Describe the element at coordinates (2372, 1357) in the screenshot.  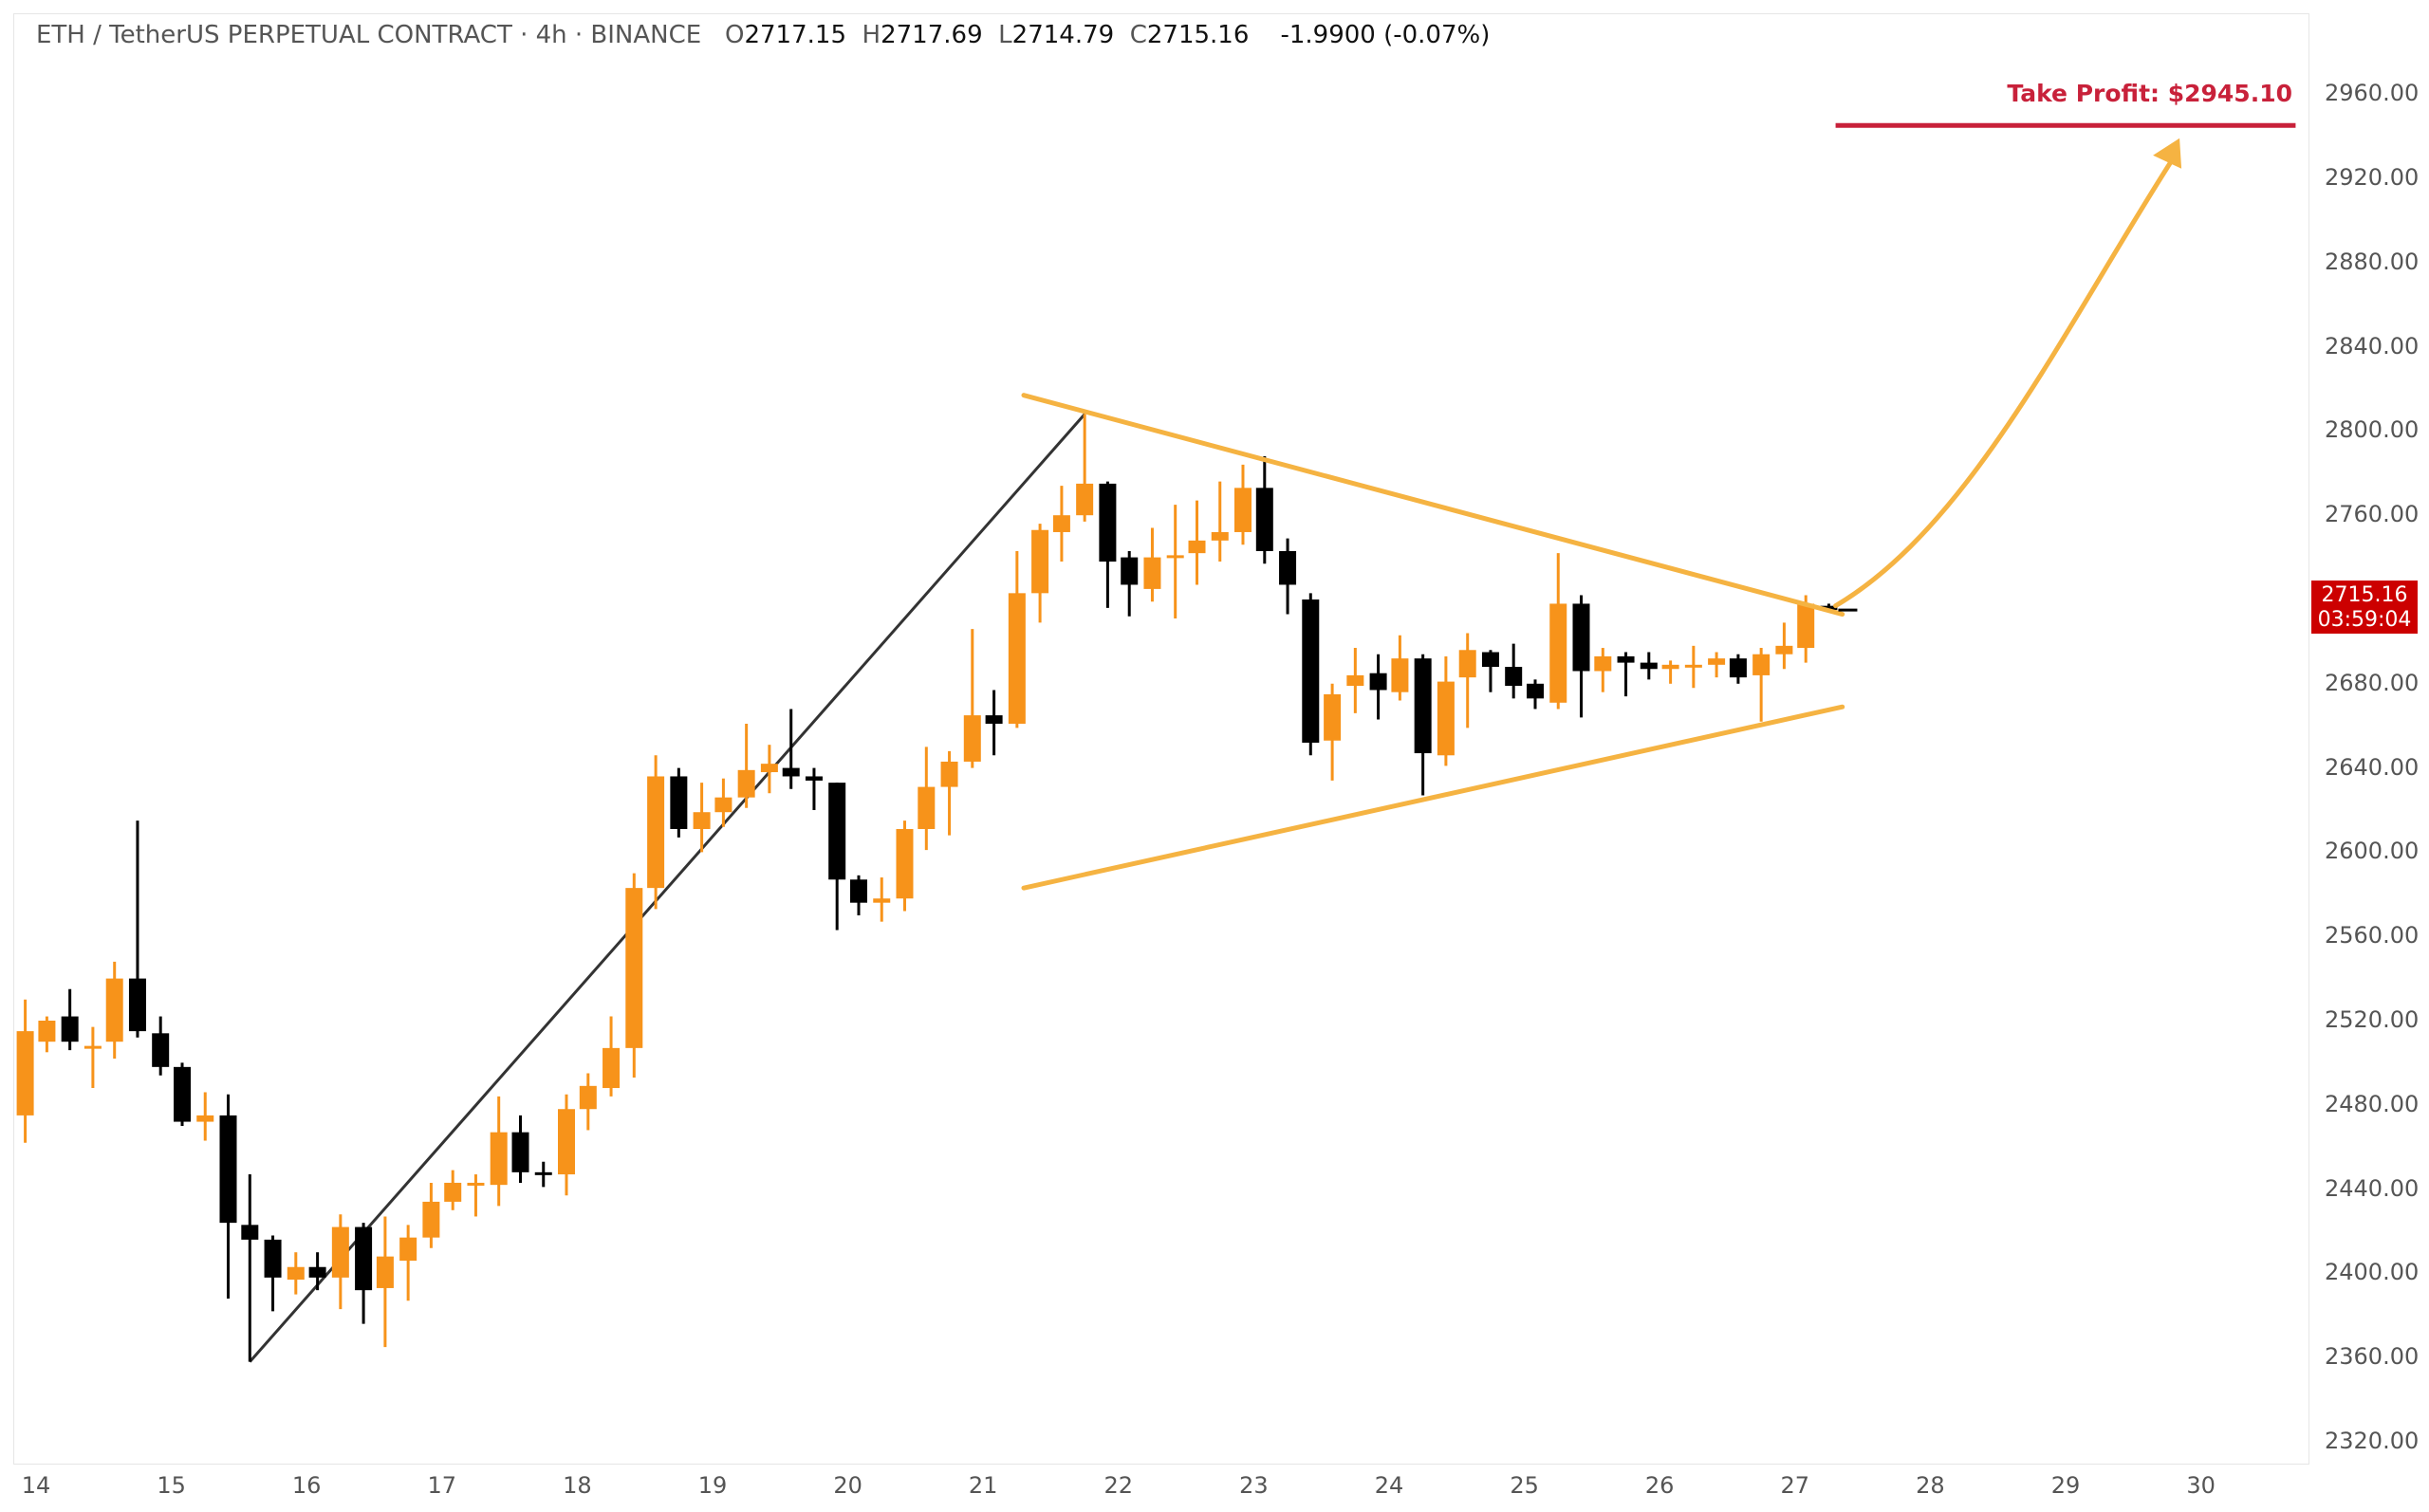
I see `y-tick-label: 2360.00` at that location.